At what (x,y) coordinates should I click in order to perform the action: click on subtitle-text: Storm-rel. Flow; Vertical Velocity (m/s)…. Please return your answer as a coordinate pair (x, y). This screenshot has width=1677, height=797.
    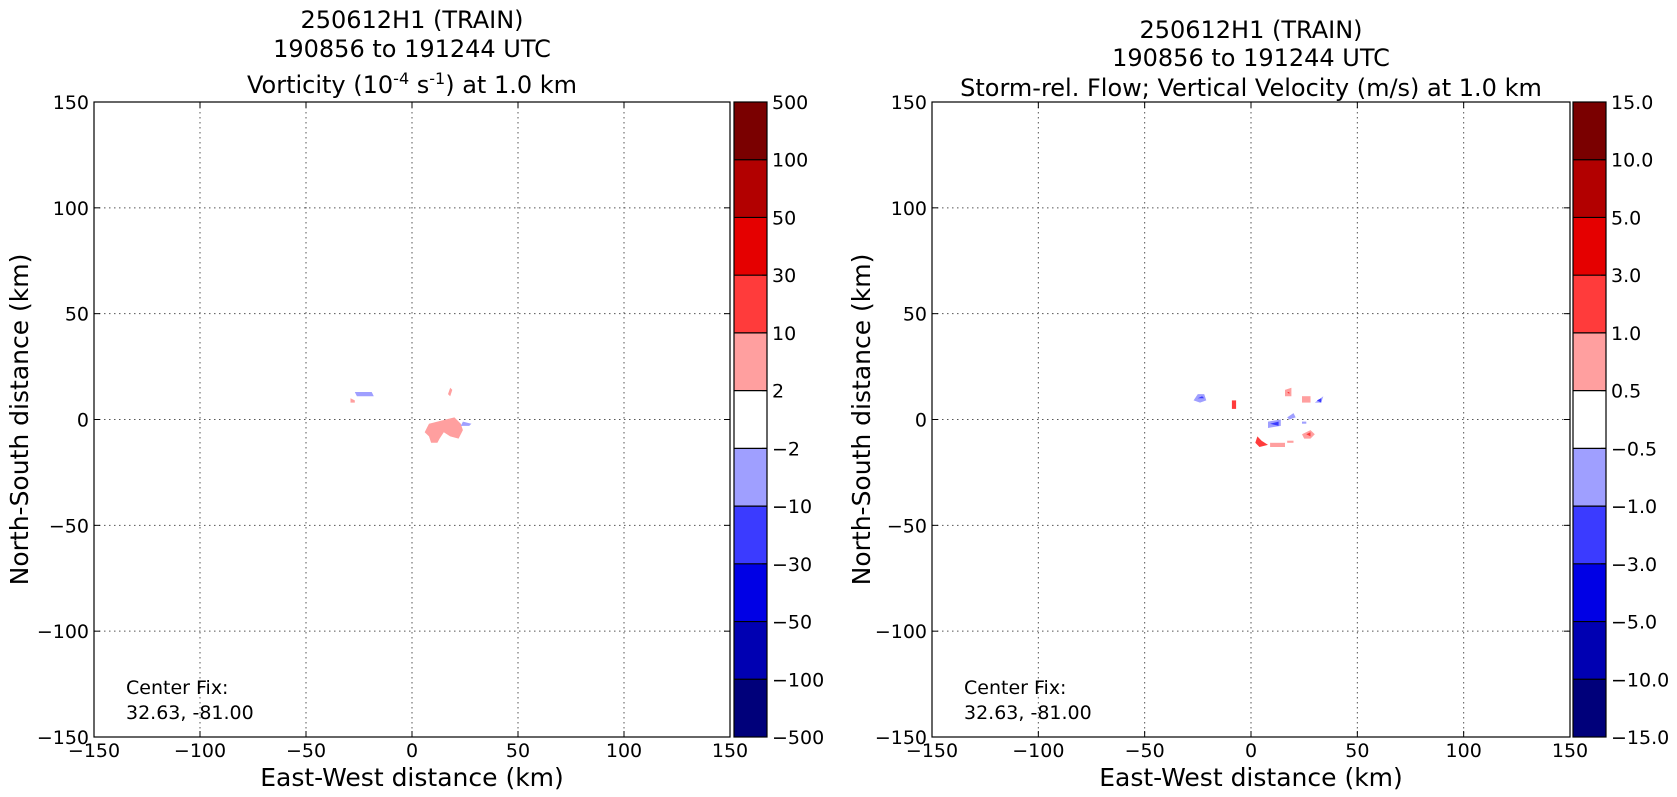
    Looking at the image, I should click on (1251, 88).